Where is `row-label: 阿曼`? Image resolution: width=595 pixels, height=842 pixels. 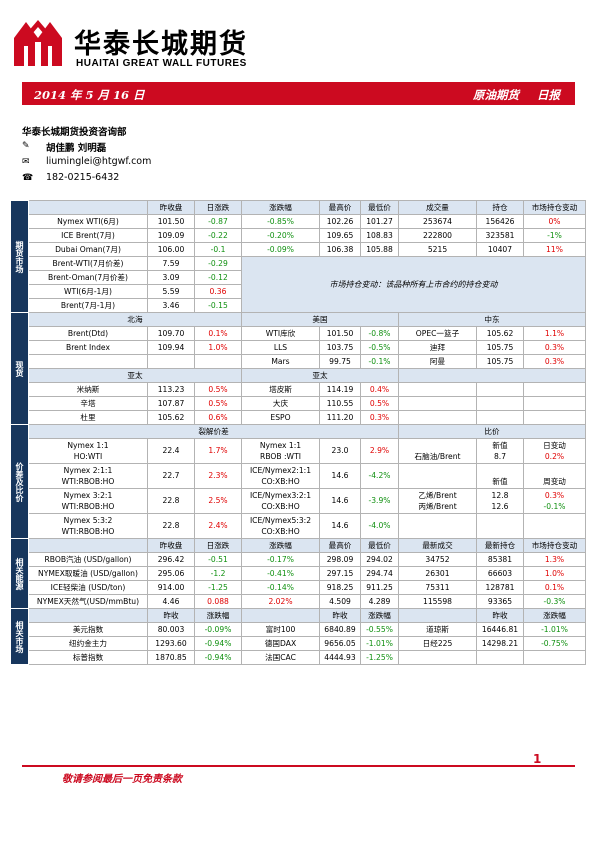 row-label: 阿曼 is located at coordinates (437, 361).